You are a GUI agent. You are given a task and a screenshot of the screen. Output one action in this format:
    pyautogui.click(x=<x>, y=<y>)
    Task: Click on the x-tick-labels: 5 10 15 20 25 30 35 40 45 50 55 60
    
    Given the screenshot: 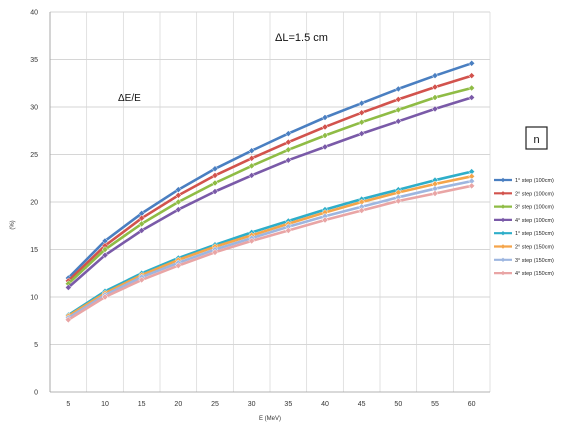 What is the action you would take?
    pyautogui.click(x=270, y=404)
    